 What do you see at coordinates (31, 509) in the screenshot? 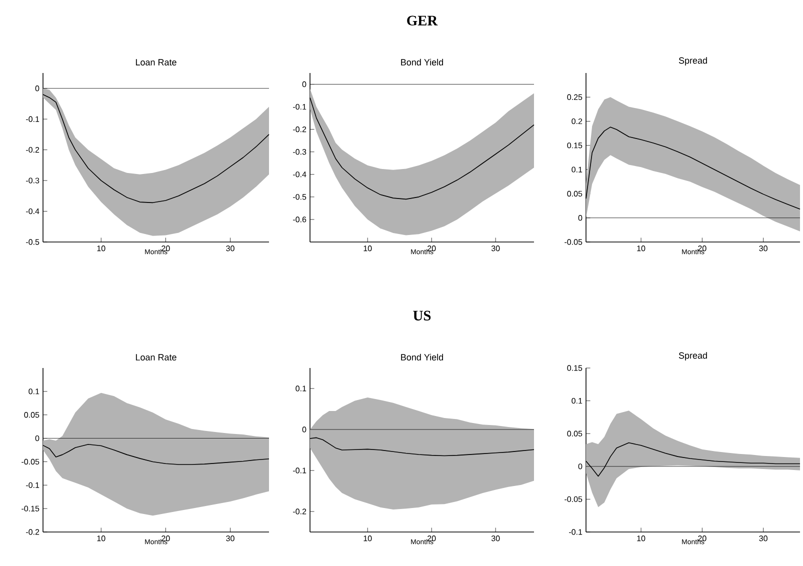
I see `y-tick-label: -0.15` at bounding box center [31, 509].